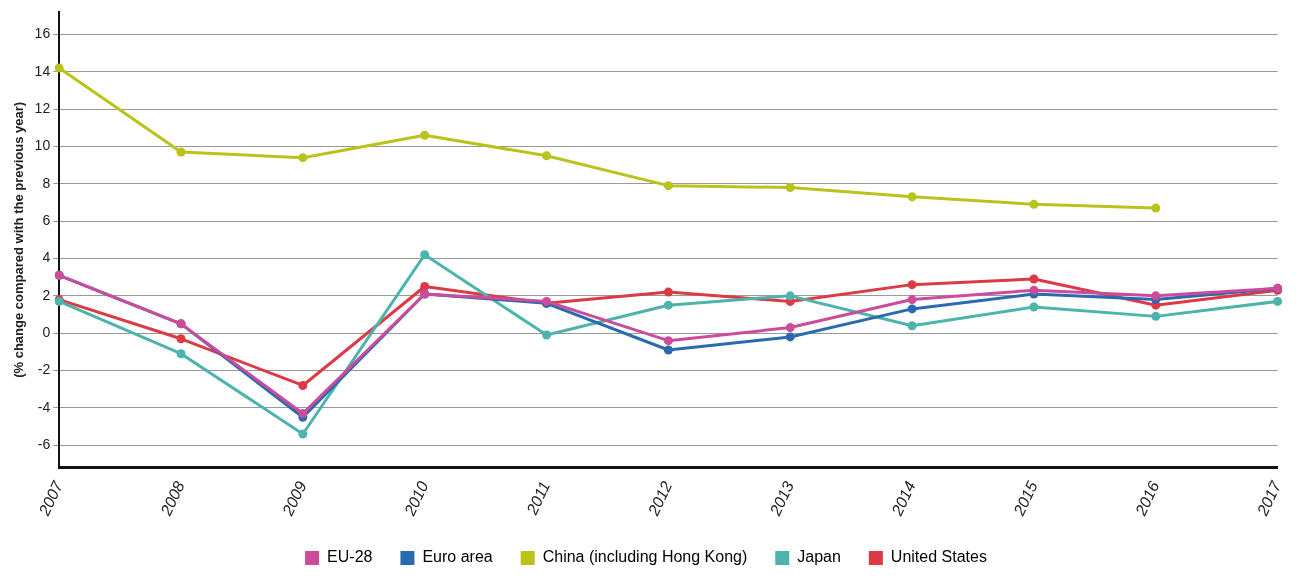  I want to click on legend-label: Euro area, so click(457, 557).